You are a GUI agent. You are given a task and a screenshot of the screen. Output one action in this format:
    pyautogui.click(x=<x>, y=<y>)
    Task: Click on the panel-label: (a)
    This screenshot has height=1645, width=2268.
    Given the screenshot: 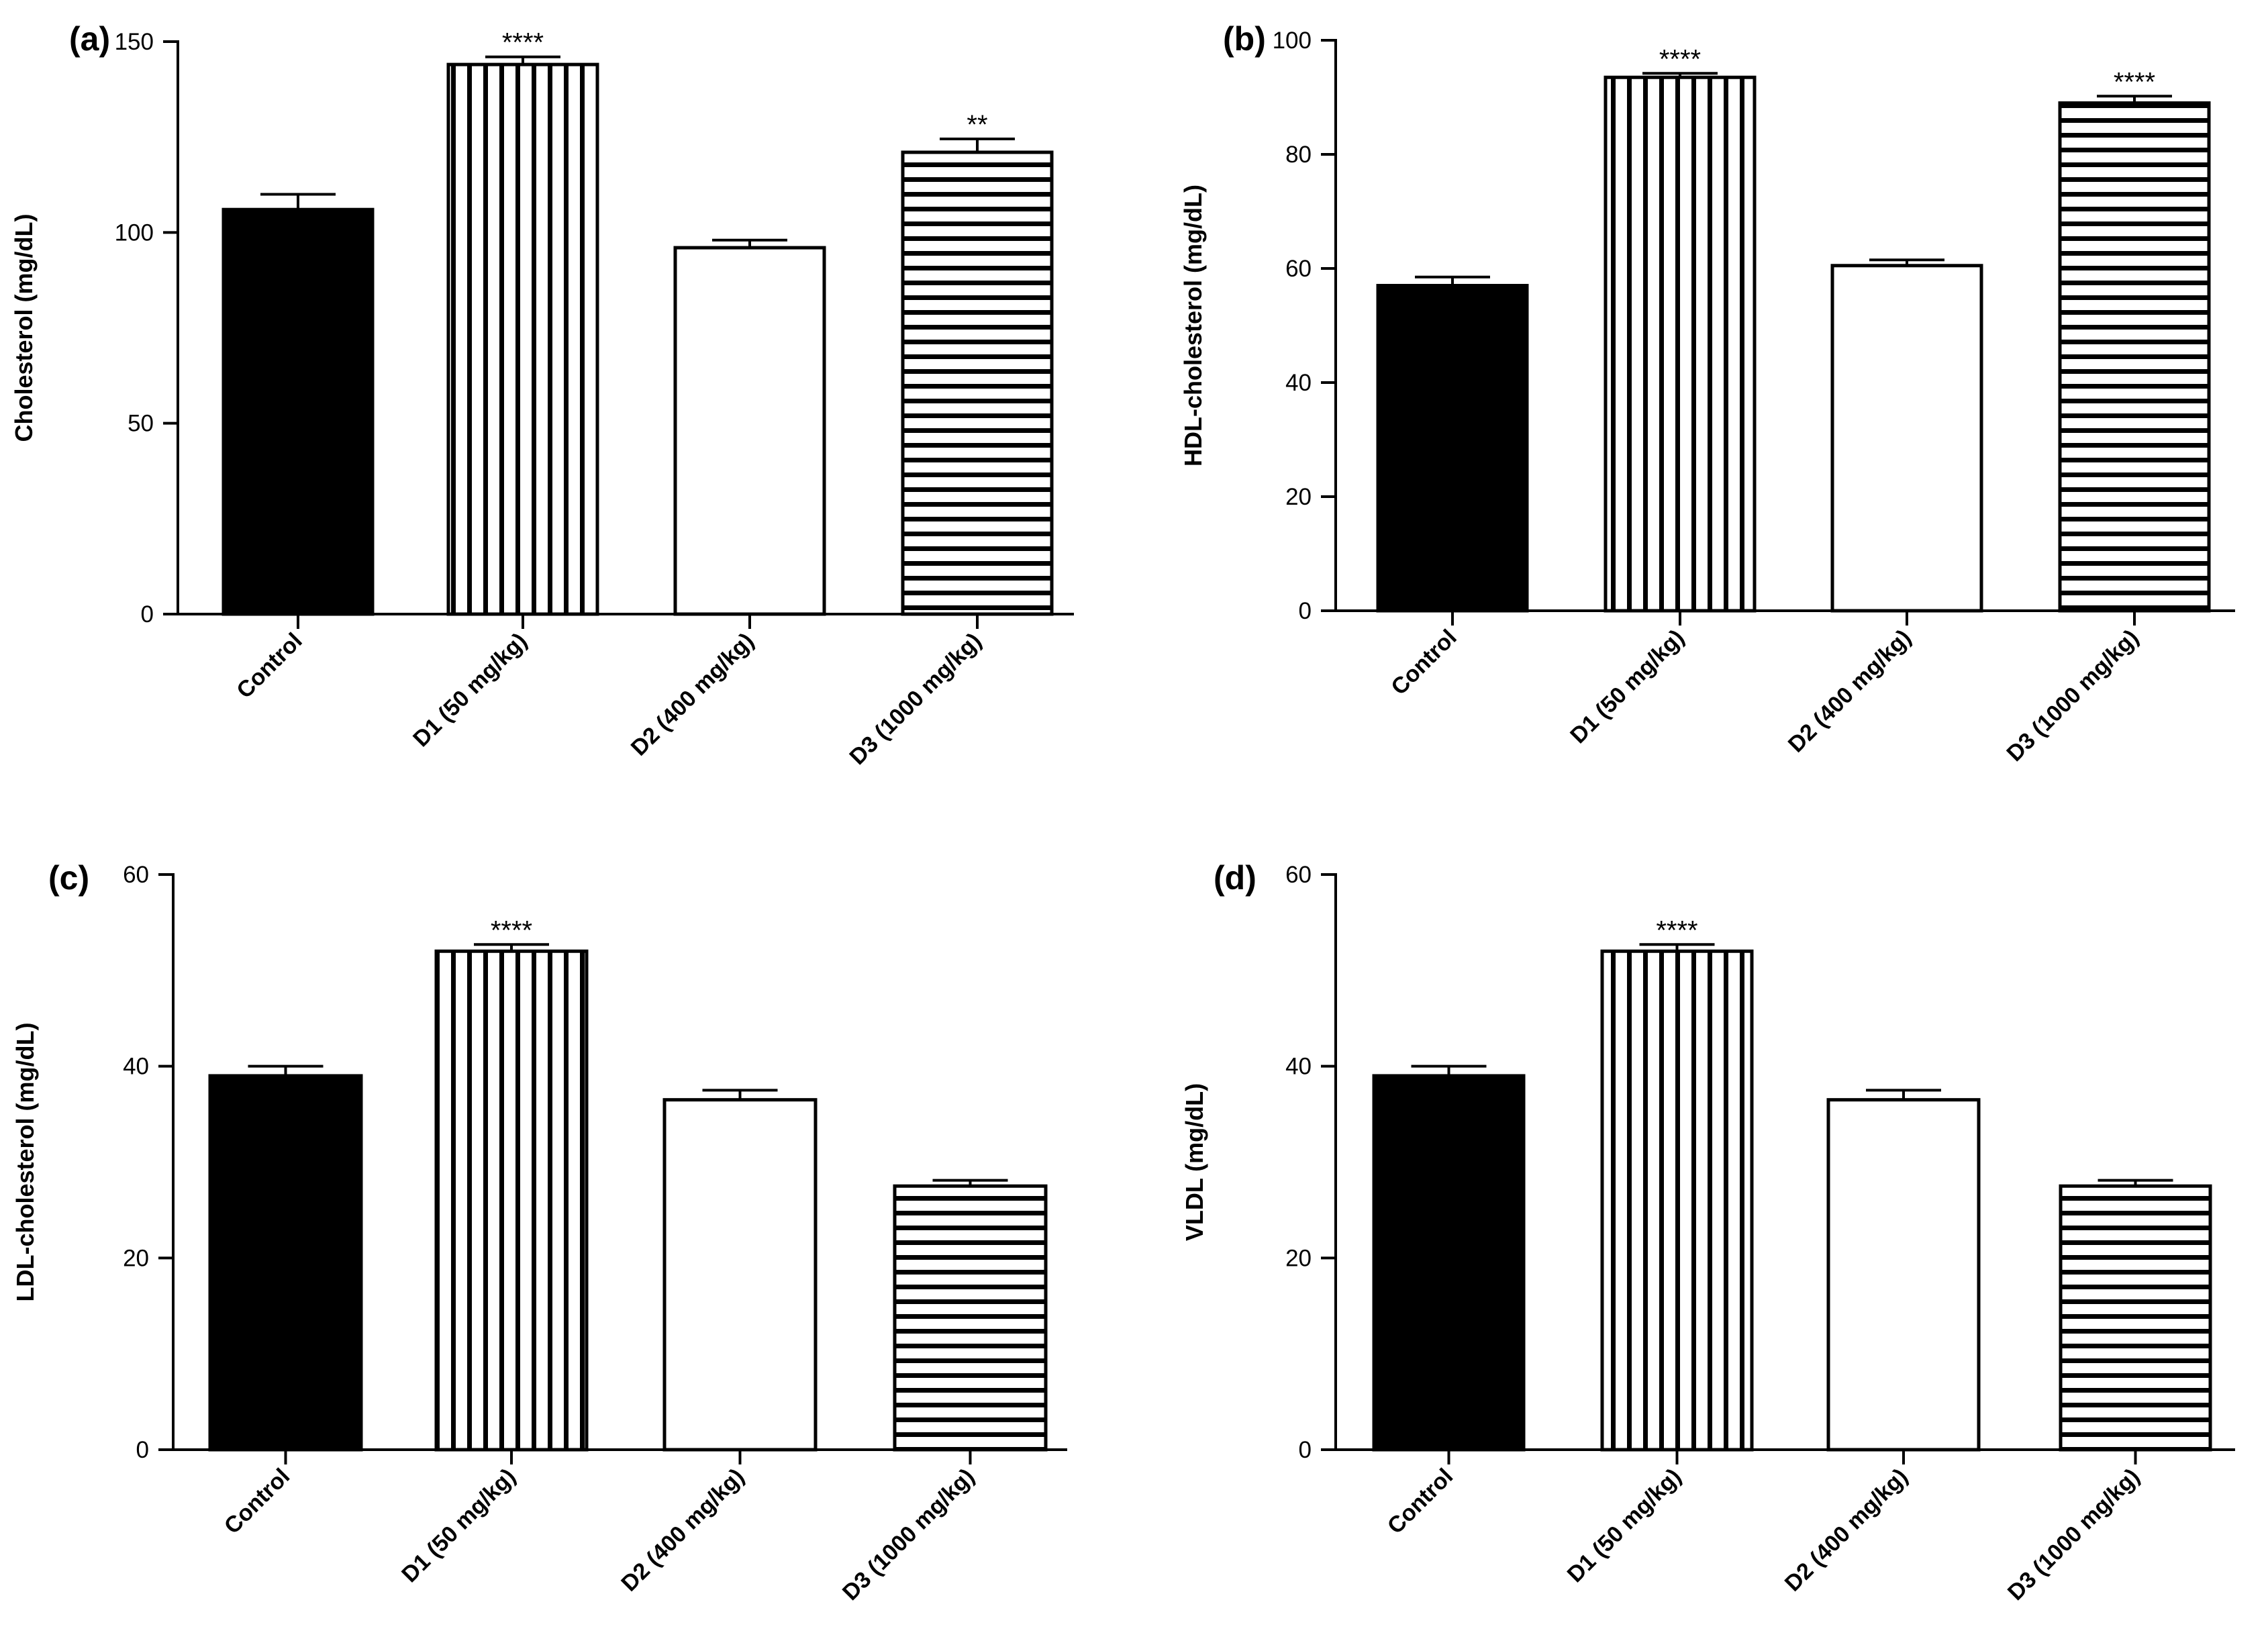 What is the action you would take?
    pyautogui.click(x=89, y=39)
    